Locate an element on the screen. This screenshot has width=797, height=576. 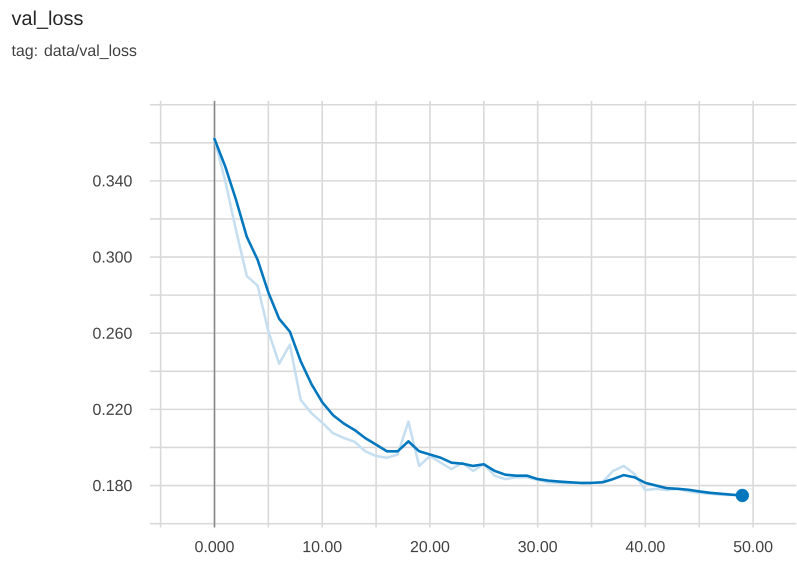
chart-title: val_loss is located at coordinates (47, 19).